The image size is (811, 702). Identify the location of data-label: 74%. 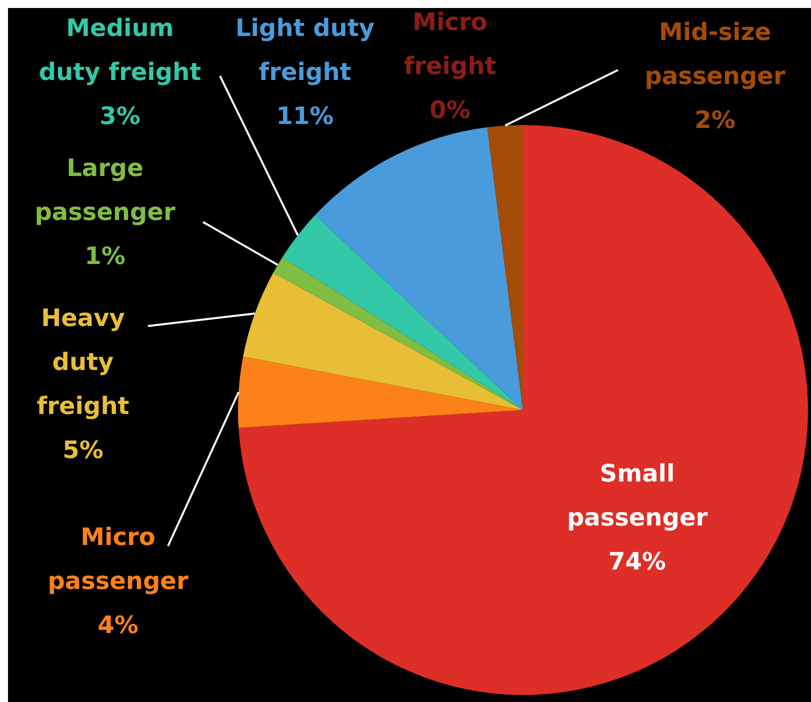
(637, 561).